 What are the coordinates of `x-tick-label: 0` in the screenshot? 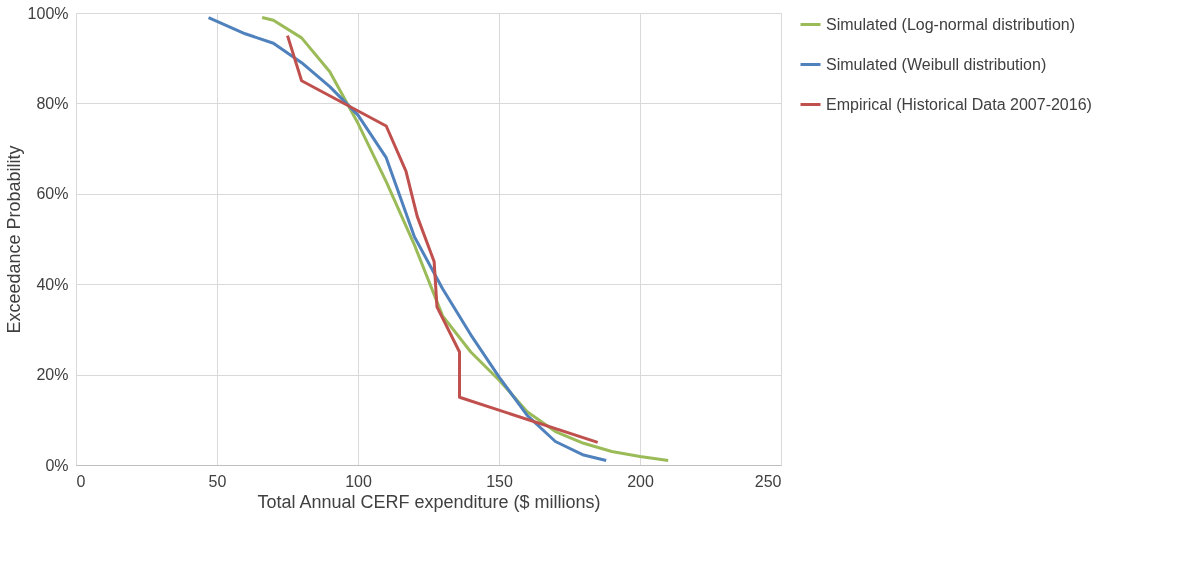 It's located at (81, 481).